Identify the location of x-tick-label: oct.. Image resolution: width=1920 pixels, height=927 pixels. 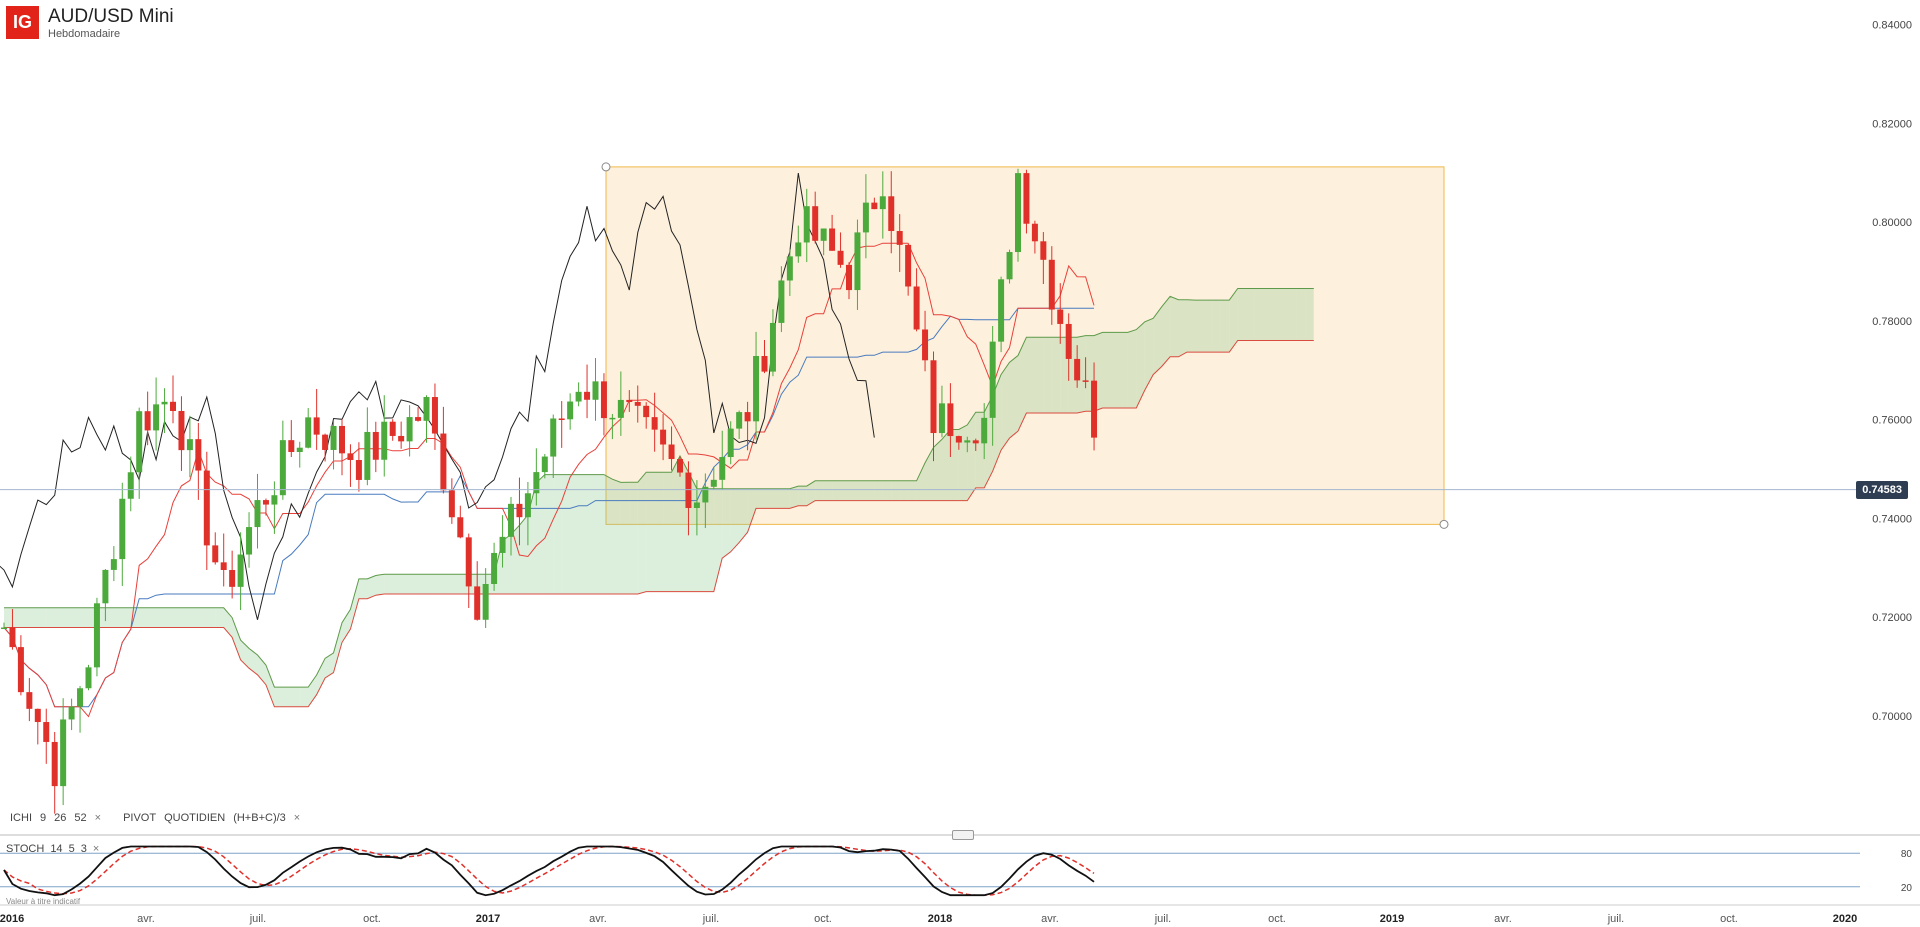
(372, 919).